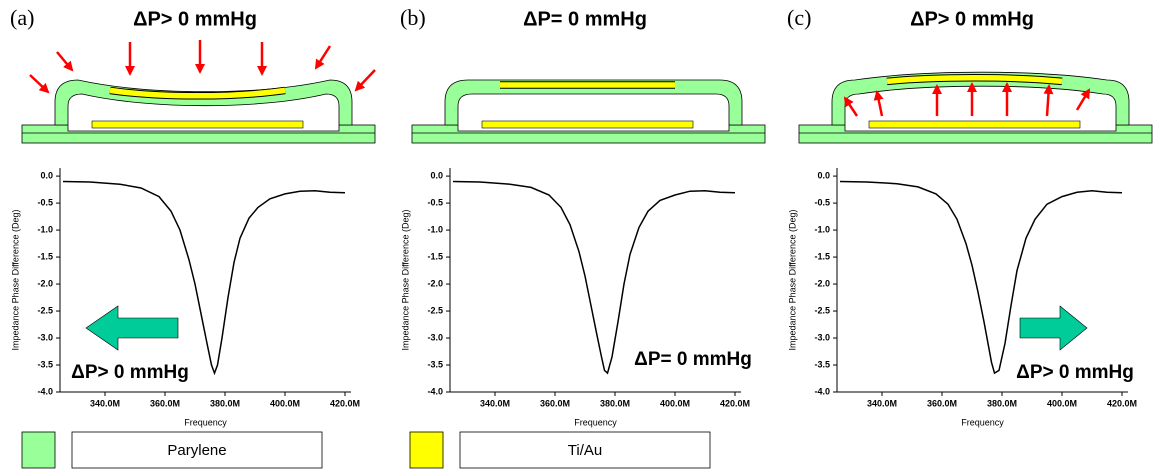 Image resolution: width=1155 pixels, height=476 pixels. What do you see at coordinates (22, 17) in the screenshot?
I see `panel-label: (a)` at bounding box center [22, 17].